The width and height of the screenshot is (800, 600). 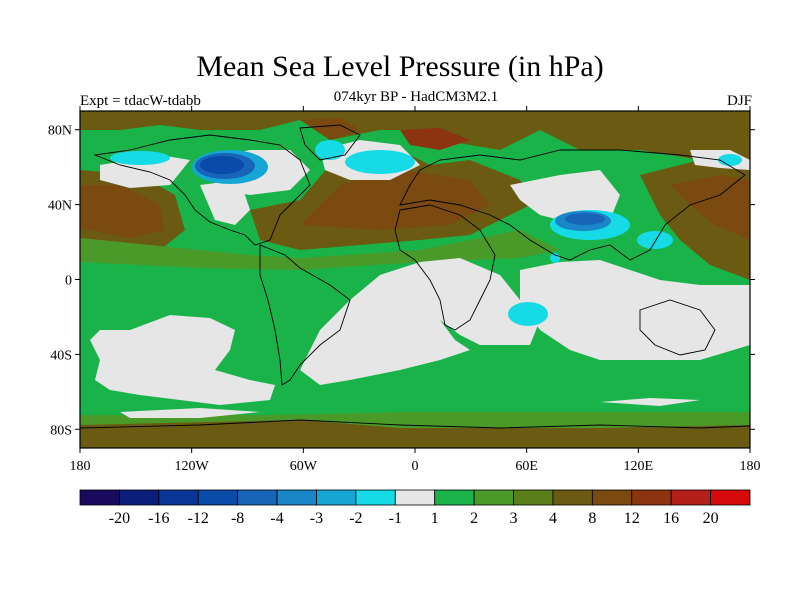 I want to click on lon-tick-label: 60W, so click(x=304, y=466).